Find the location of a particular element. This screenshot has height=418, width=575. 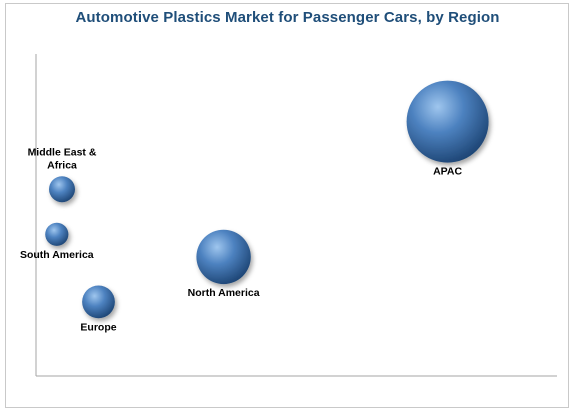

bubble-apac is located at coordinates (447, 121).